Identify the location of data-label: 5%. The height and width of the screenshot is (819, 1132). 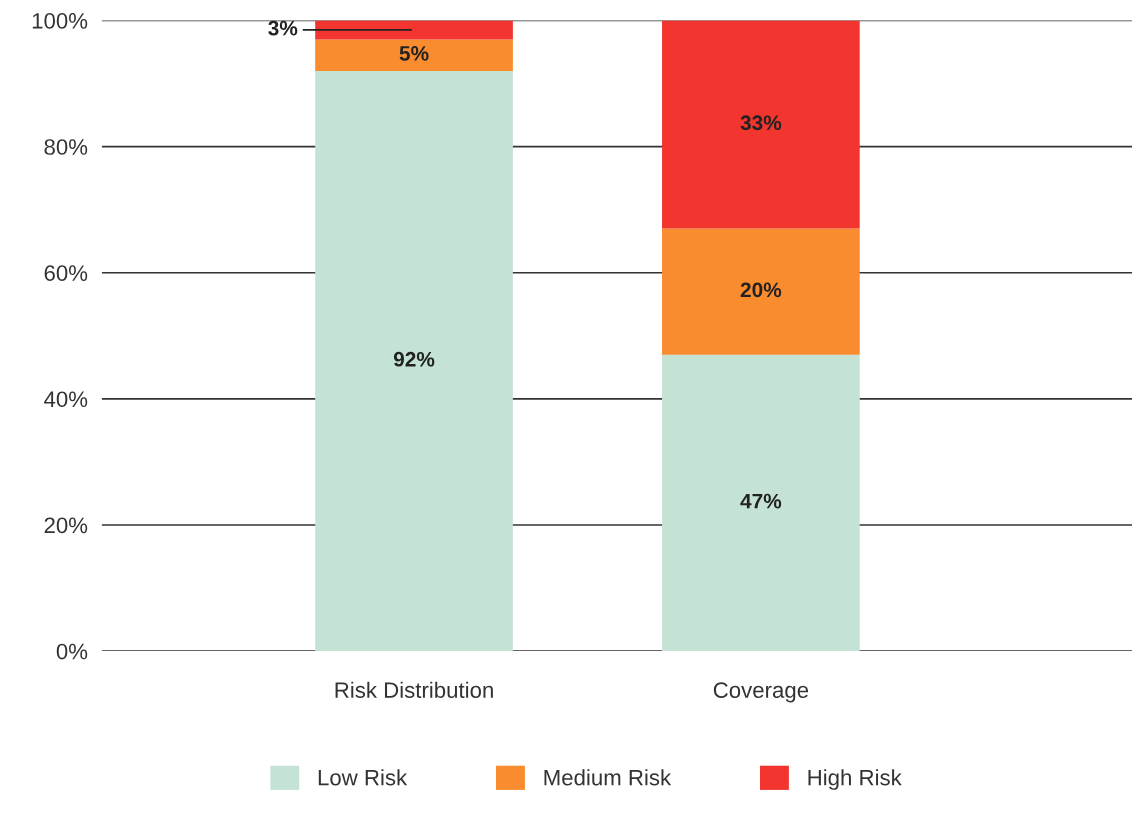
(414, 53).